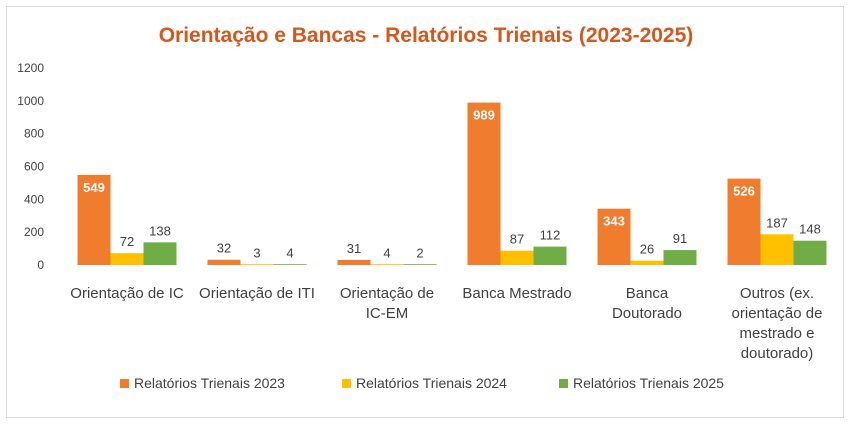 This screenshot has width=852, height=426. Describe the element at coordinates (484, 115) in the screenshot. I see `data-label: 989` at that location.